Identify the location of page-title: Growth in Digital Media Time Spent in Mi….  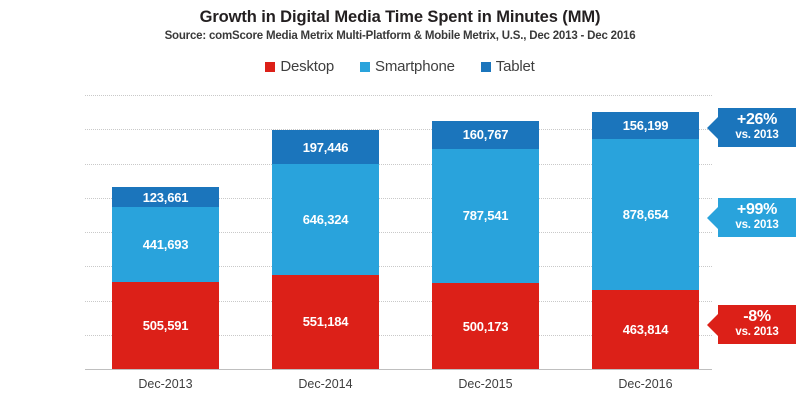
(400, 17).